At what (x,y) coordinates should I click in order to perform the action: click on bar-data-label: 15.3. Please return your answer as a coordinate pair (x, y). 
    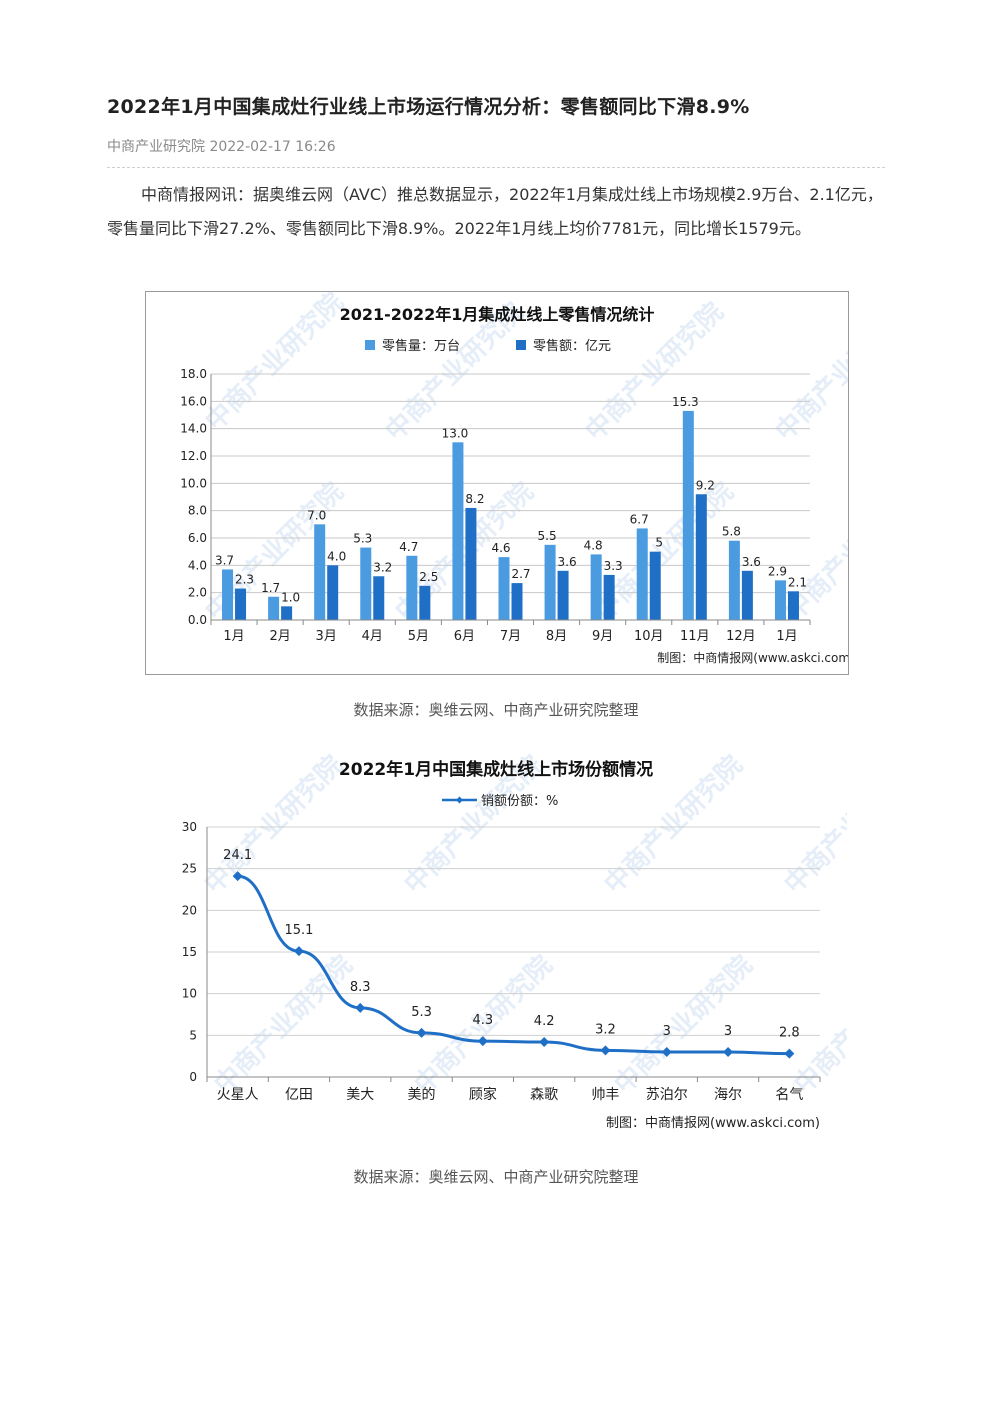
    Looking at the image, I should click on (685, 402).